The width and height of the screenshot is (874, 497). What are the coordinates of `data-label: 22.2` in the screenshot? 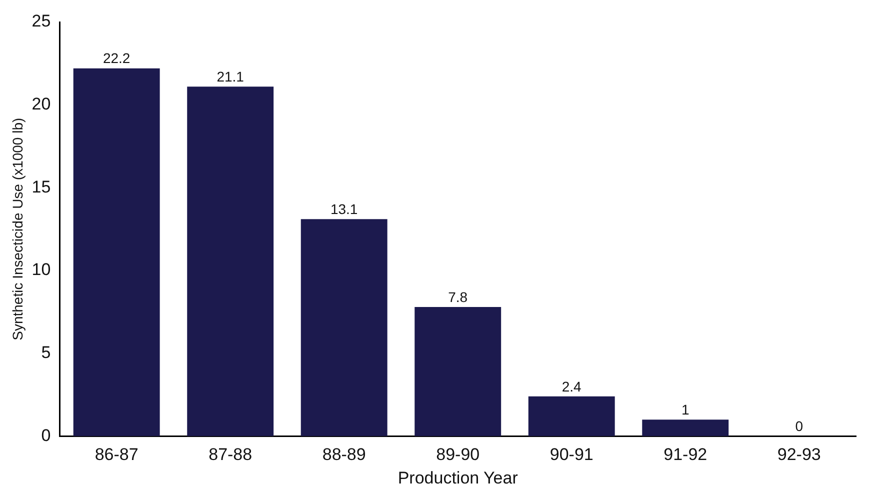 It's located at (116, 58).